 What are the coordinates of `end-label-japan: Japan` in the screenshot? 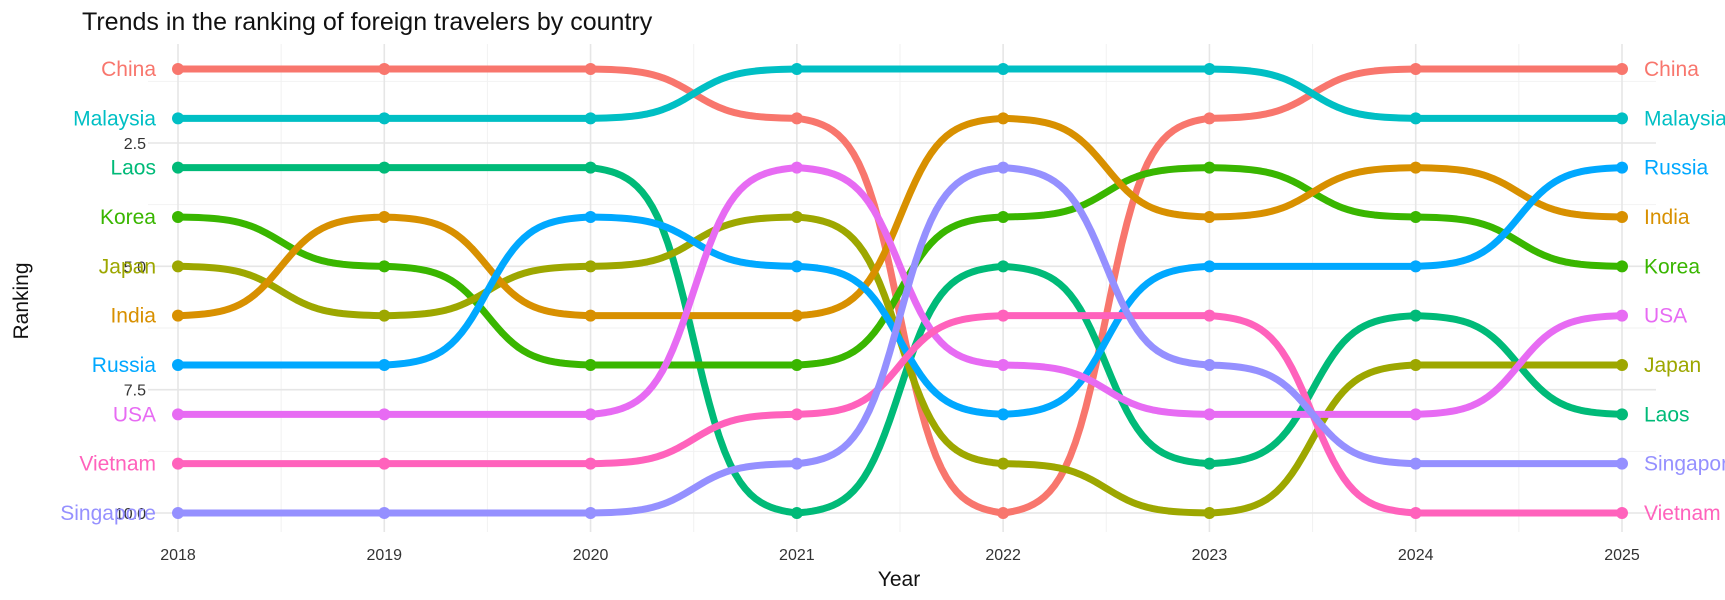 It's located at (1672, 365).